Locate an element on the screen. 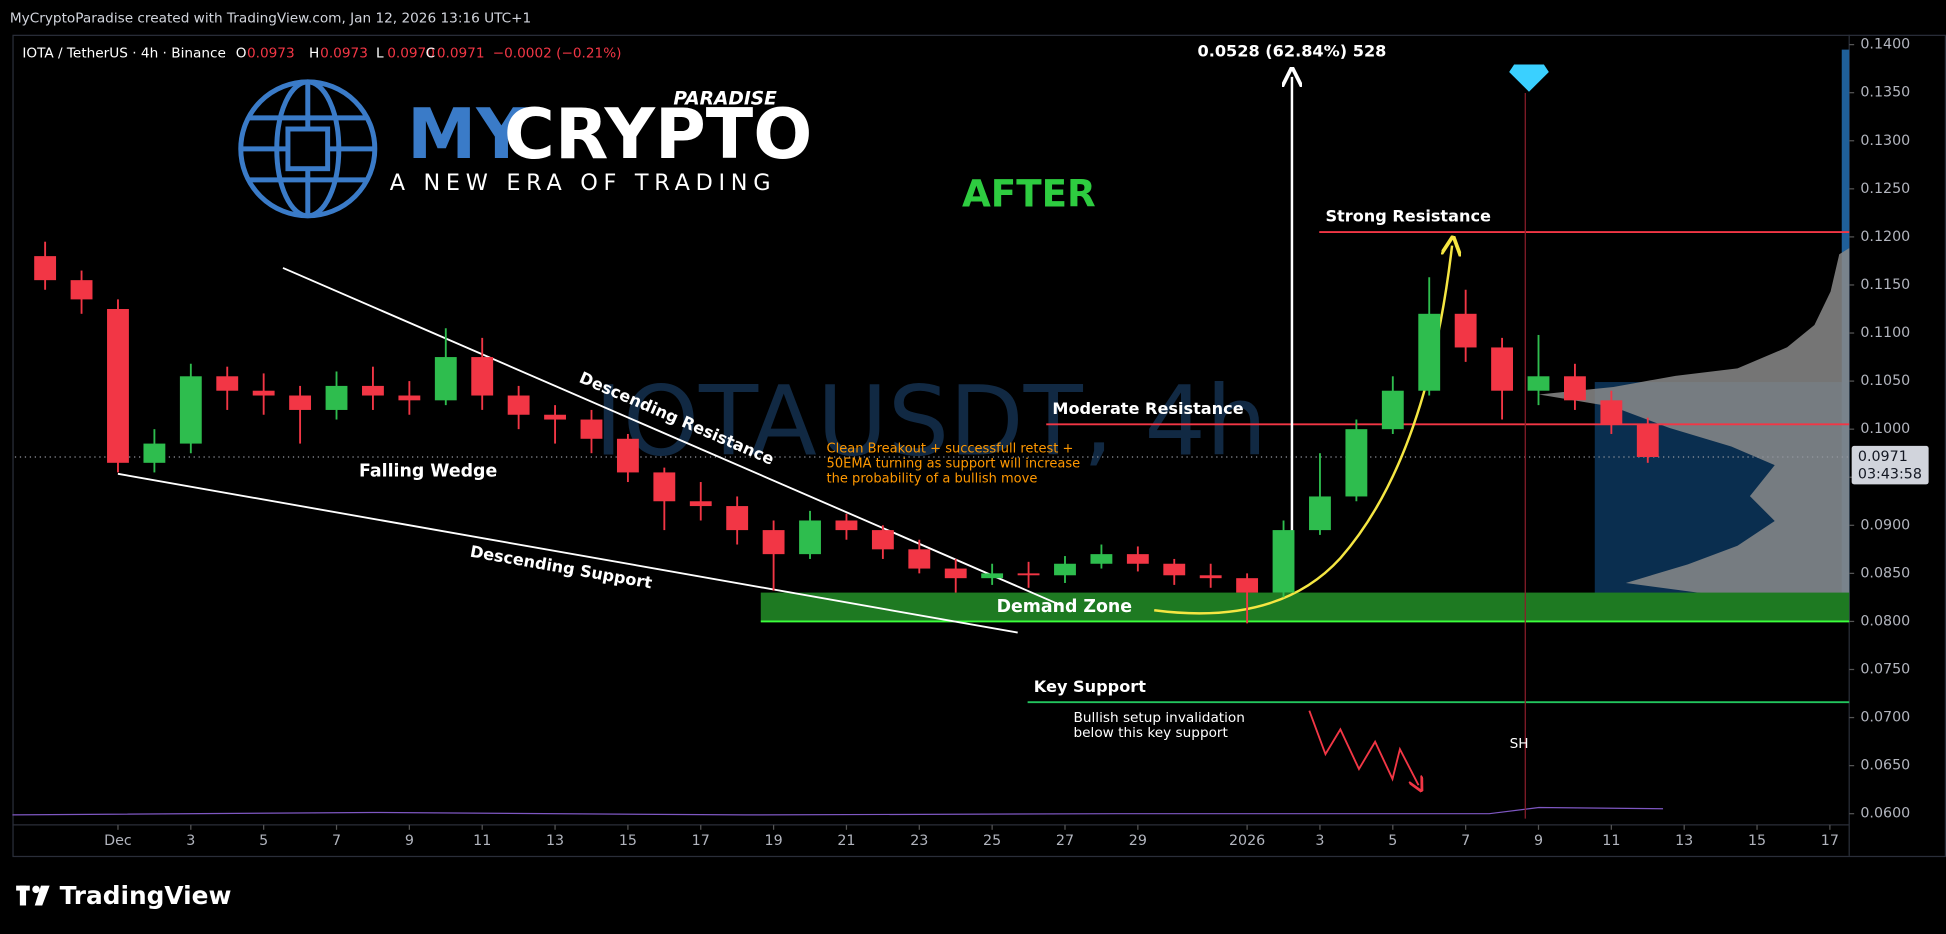 The width and height of the screenshot is (1946, 934). level-label: Strong Resistance is located at coordinates (1408, 216).